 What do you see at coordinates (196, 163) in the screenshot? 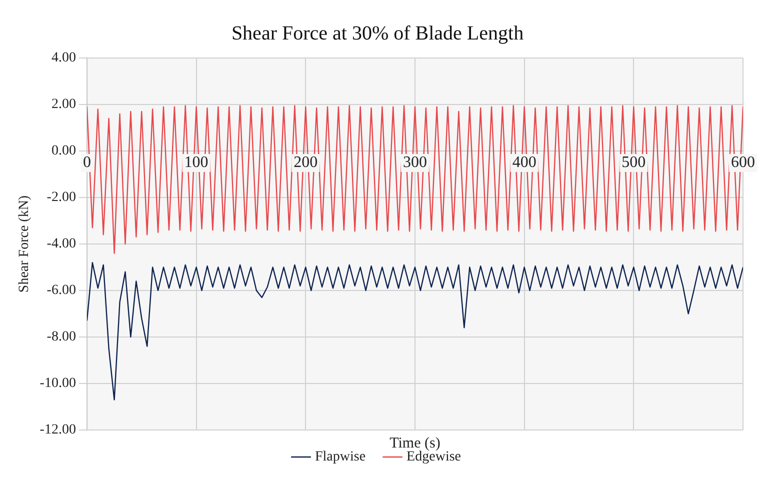
I see `x-tick-label: 100` at bounding box center [196, 163].